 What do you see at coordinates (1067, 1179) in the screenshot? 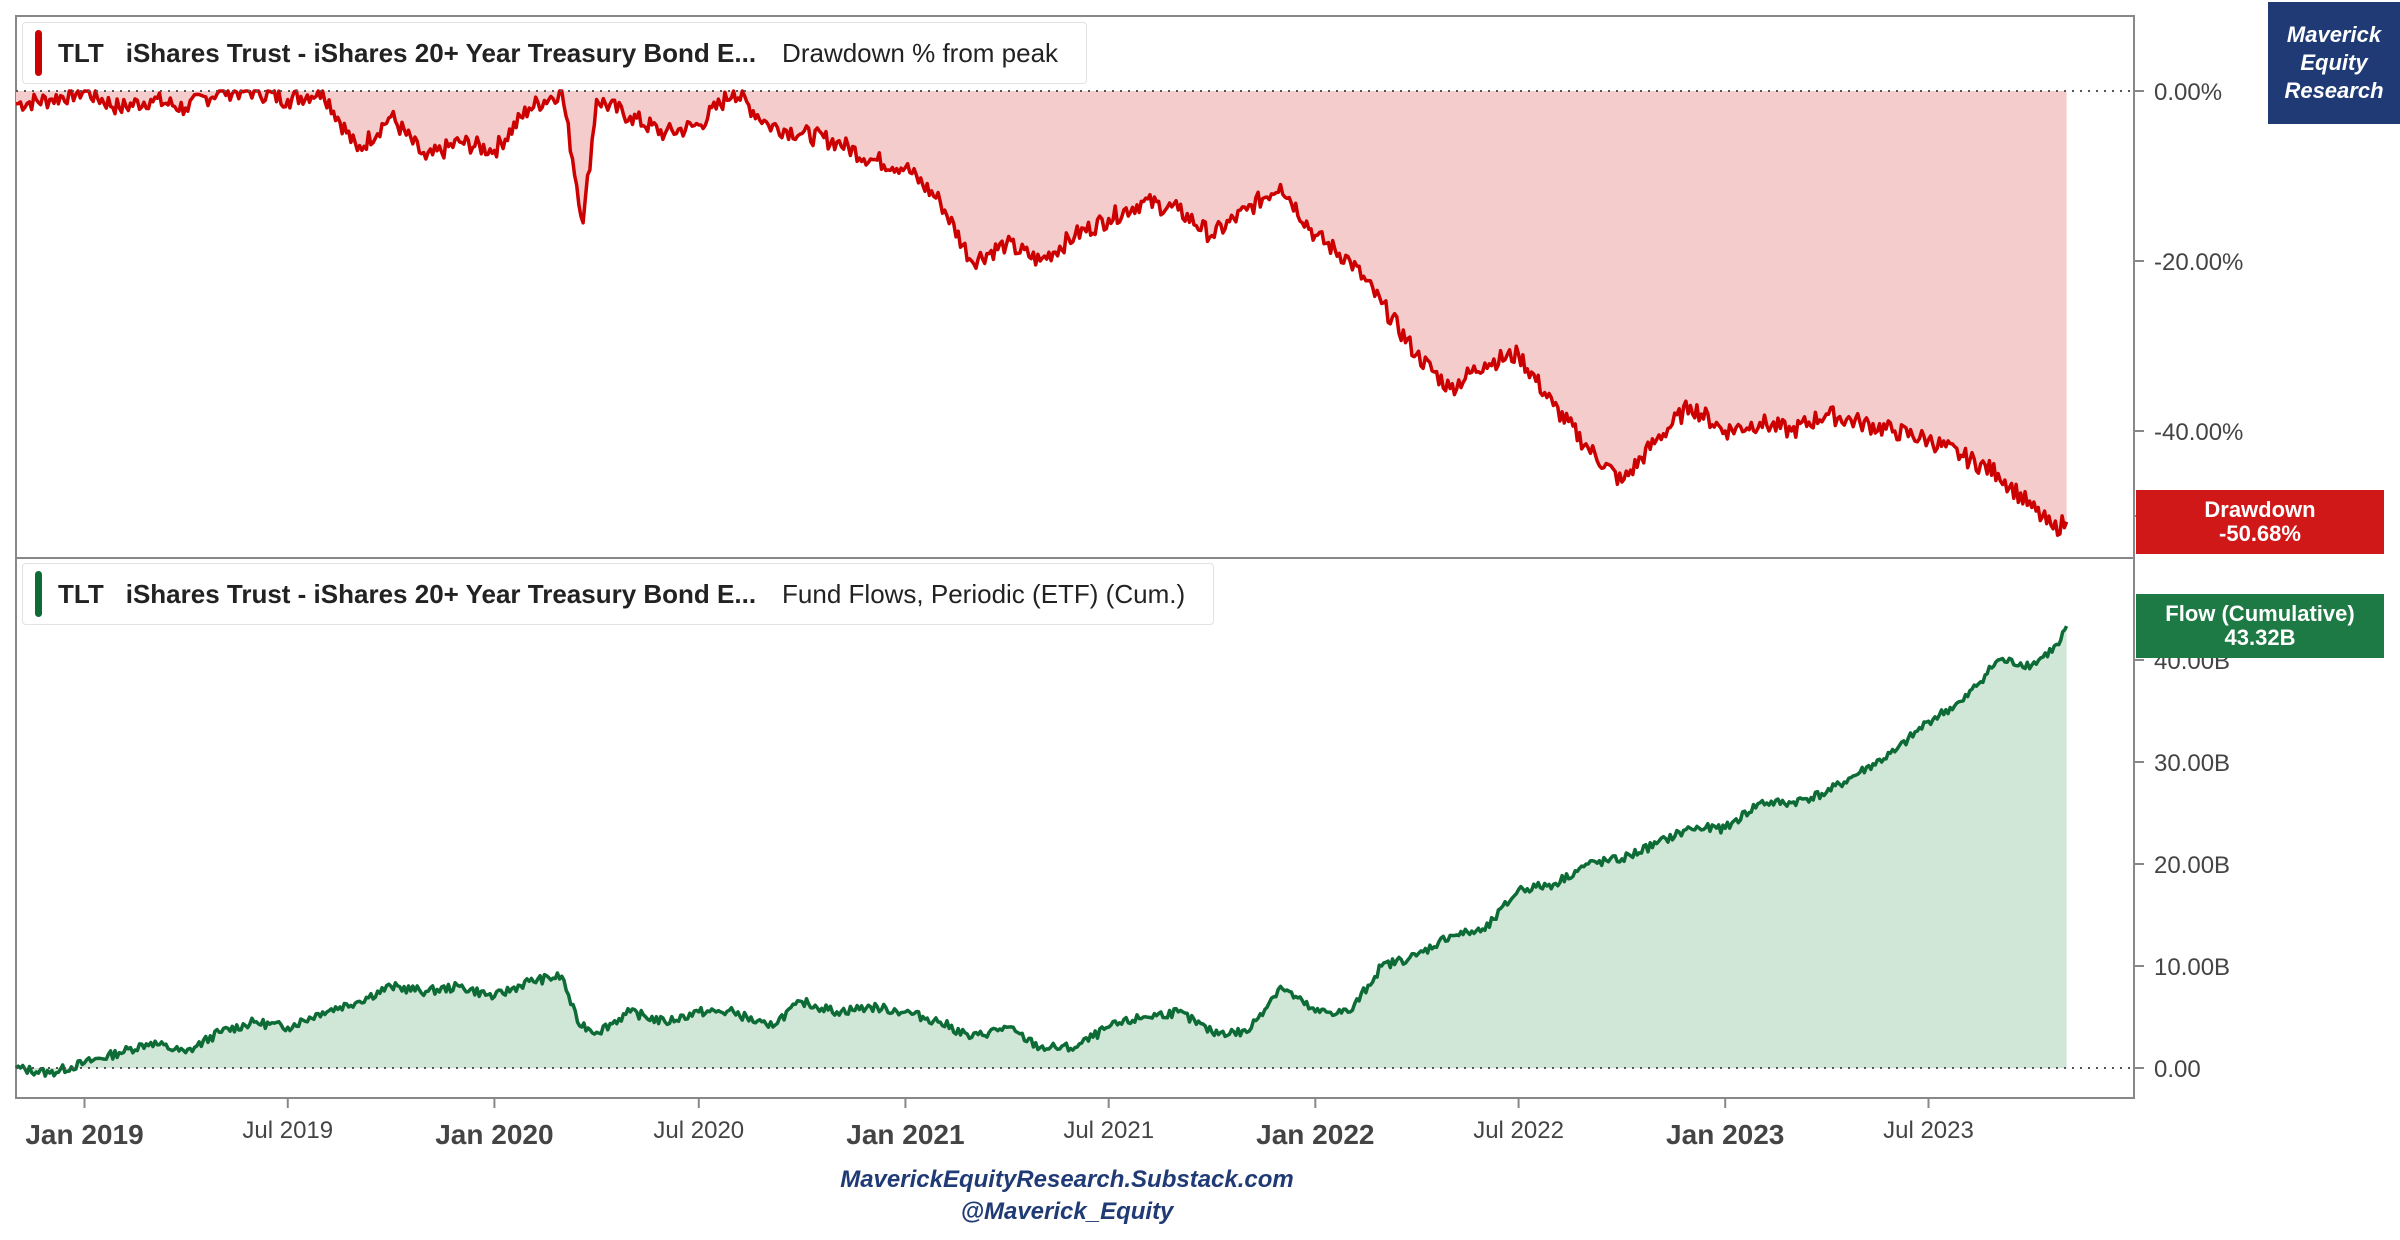
I see `footer-url: MaverickEquityResearch.Substack.com` at bounding box center [1067, 1179].